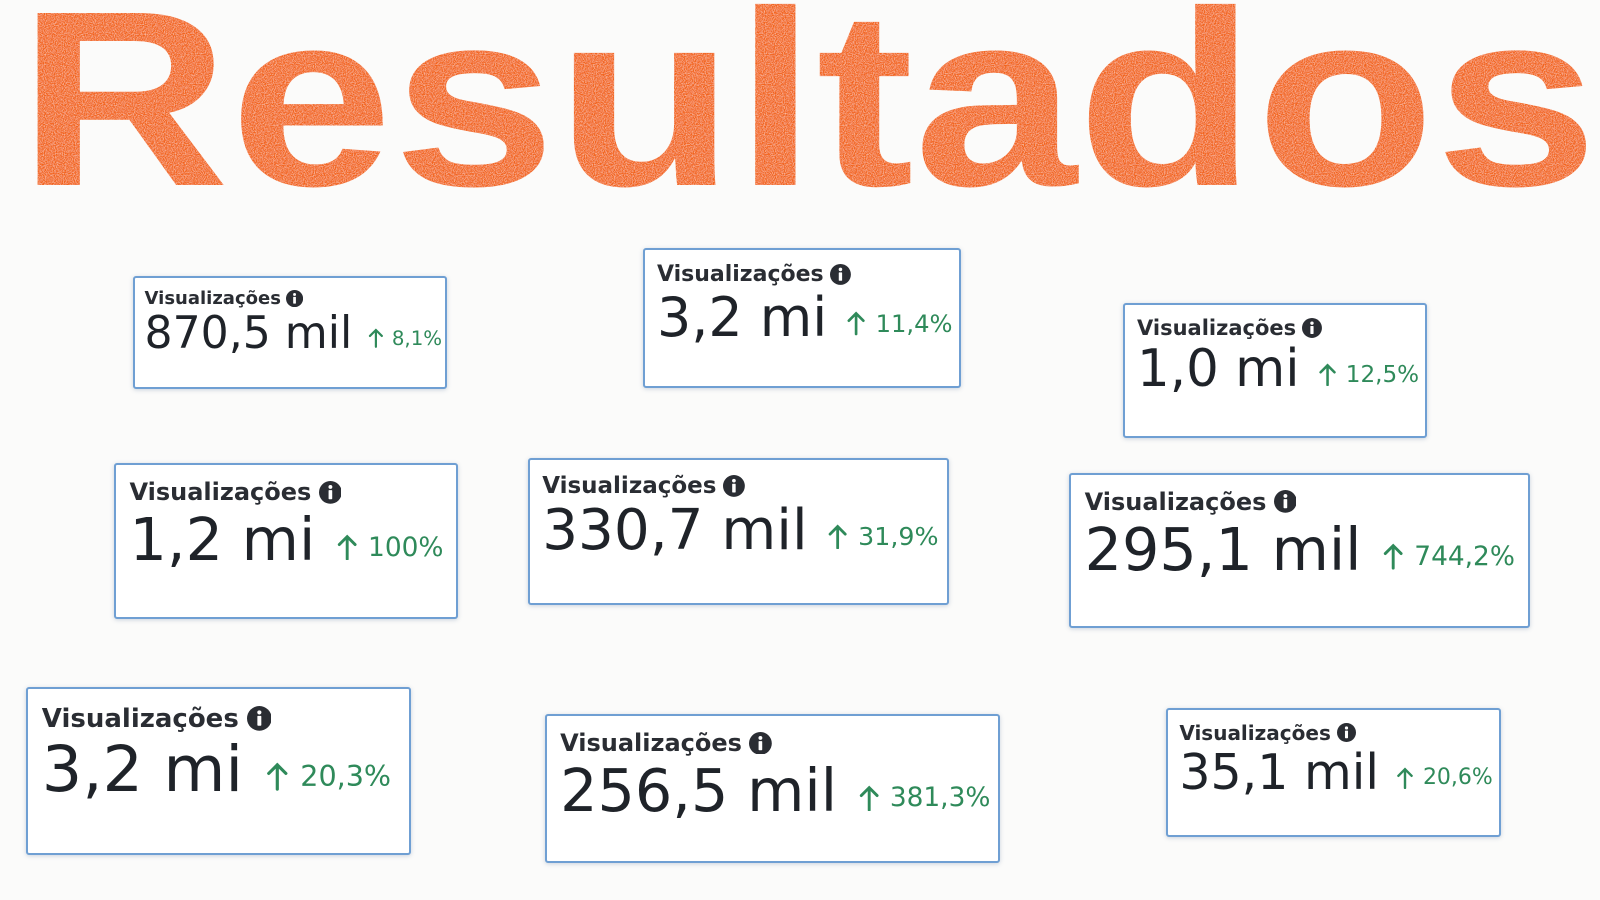 Image resolution: width=1600 pixels, height=900 pixels. Describe the element at coordinates (248, 334) in the screenshot. I see `metric-value: 870,5 mil` at that location.